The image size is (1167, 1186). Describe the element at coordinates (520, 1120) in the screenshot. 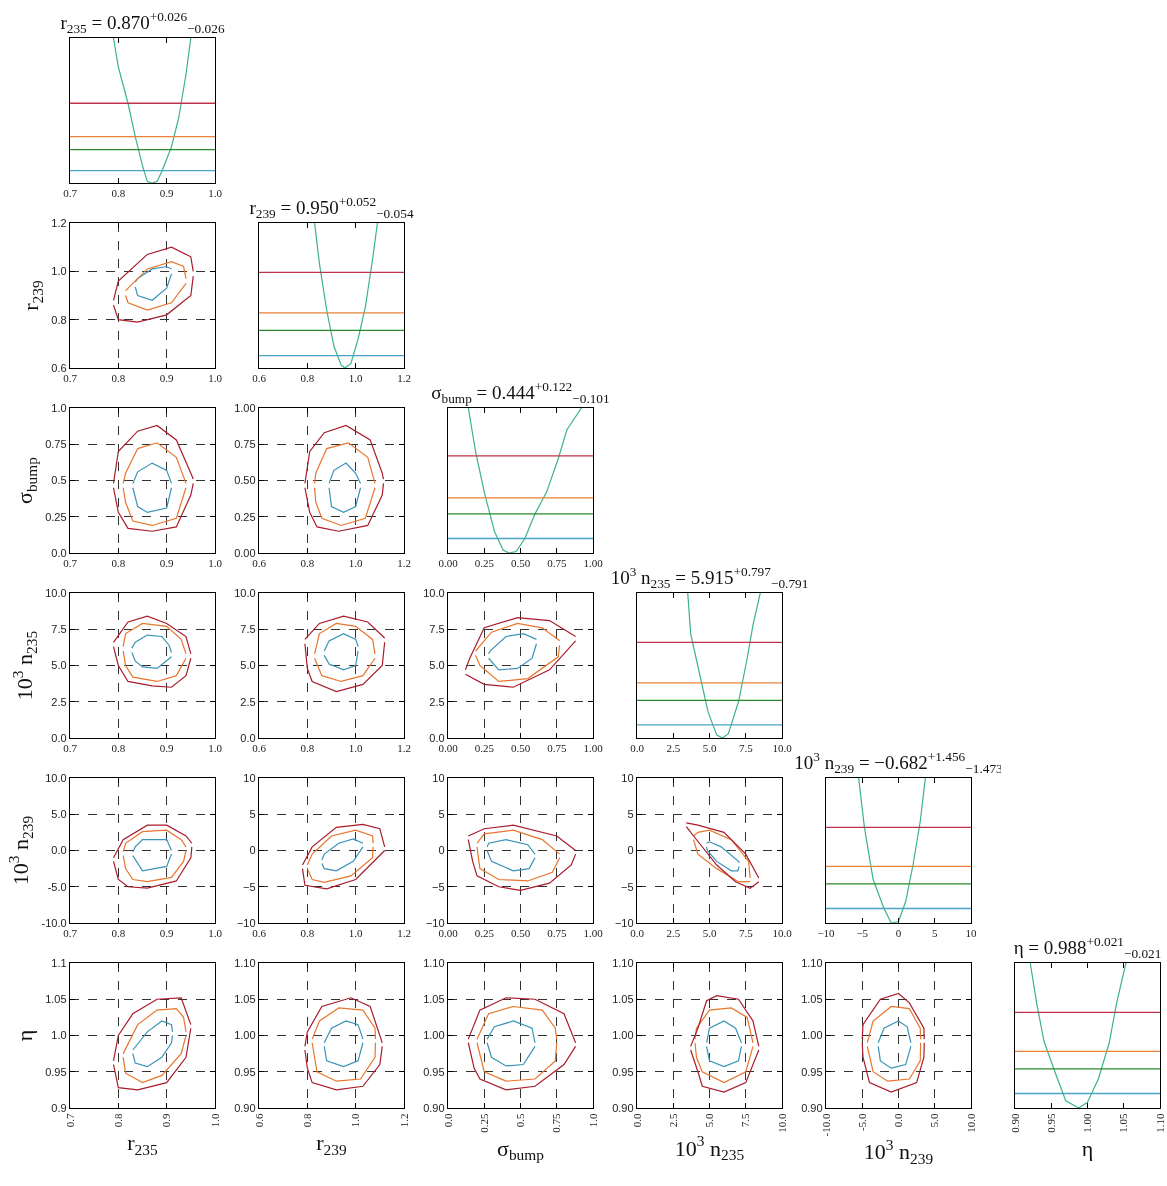

I see `x-tick-label: 0.5` at that location.